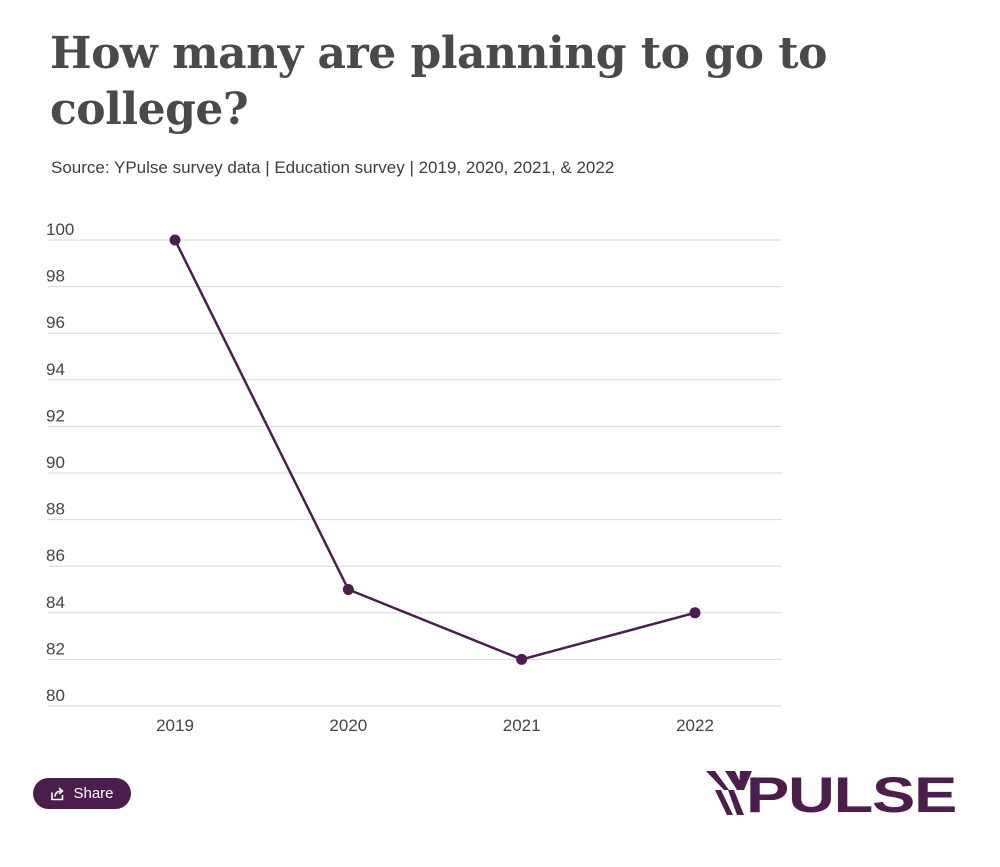 This screenshot has height=867, width=1000. I want to click on y-tick-label: 84, so click(55, 602).